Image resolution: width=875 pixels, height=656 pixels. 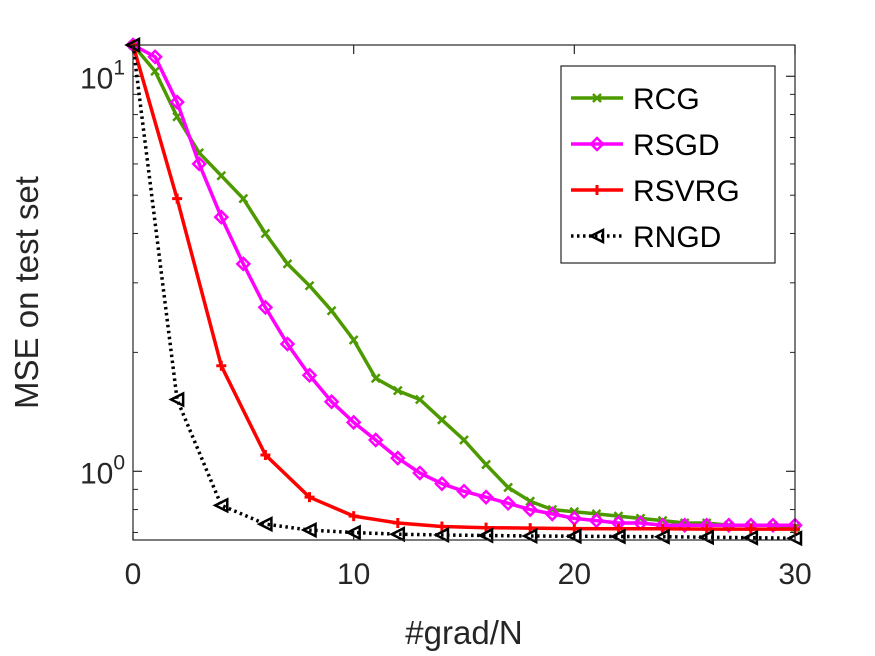 I want to click on y-axis-label: MSE on test set, so click(x=26, y=292).